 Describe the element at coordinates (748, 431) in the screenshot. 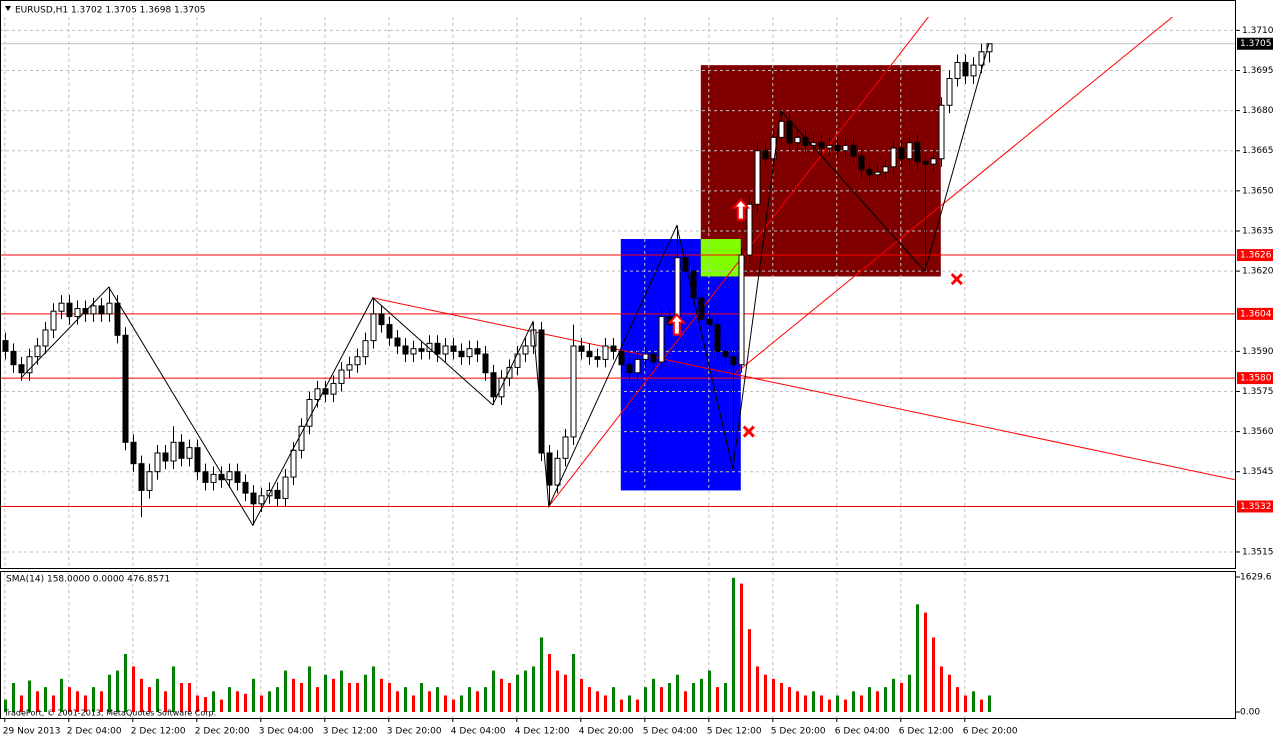

I see `cross-mark` at that location.